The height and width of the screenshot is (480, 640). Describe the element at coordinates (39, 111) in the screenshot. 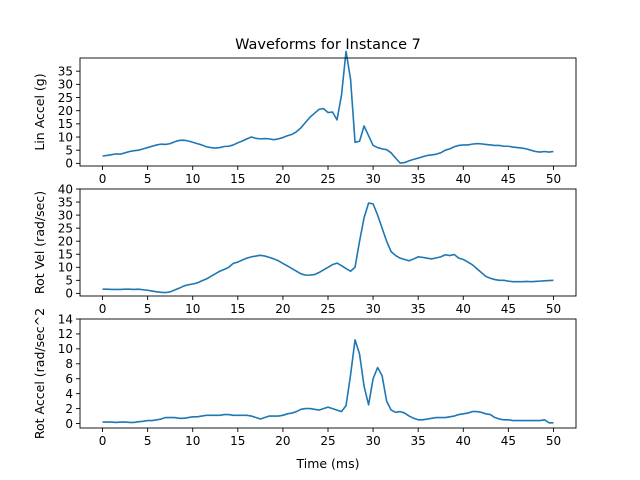

I see `y-axis-label-1: Lin Accel (g)` at that location.